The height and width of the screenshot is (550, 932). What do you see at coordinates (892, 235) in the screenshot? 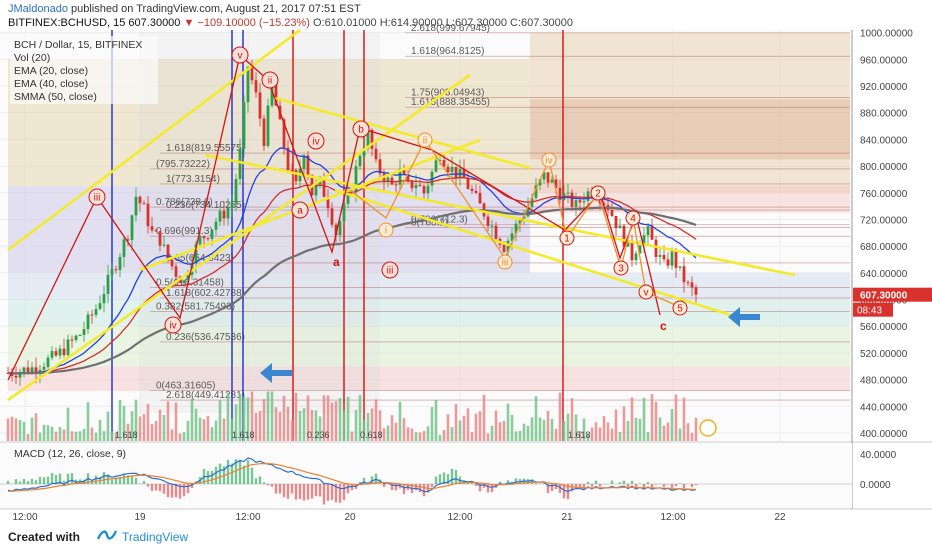
I see `axis-bg` at bounding box center [892, 235].